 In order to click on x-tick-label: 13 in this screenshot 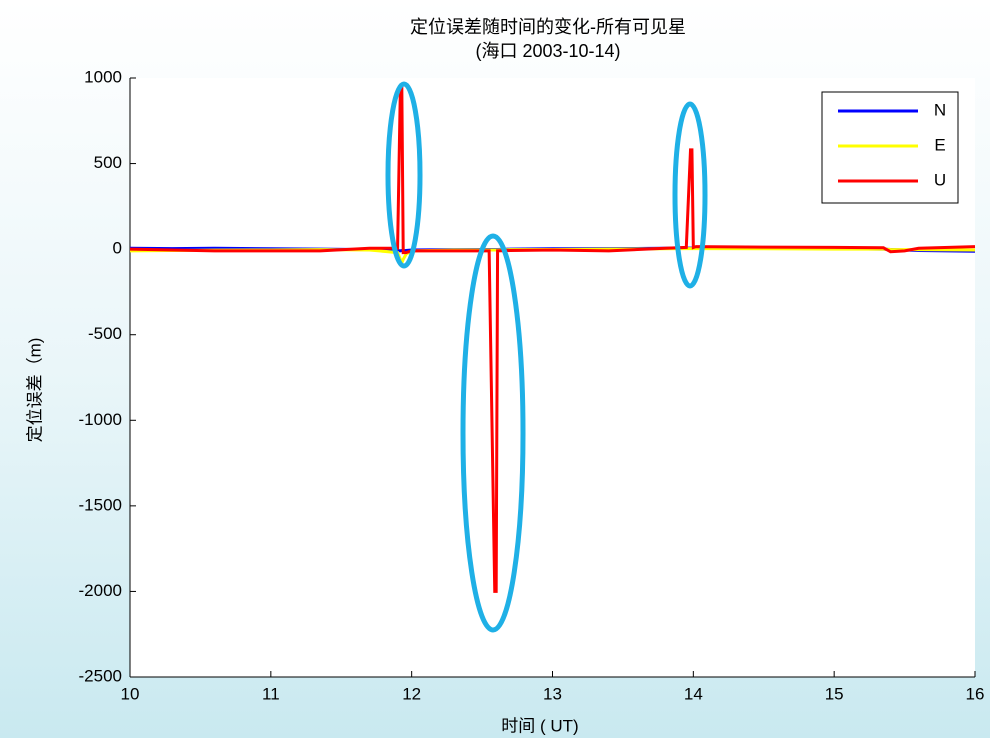, I will do `click(552, 693)`.